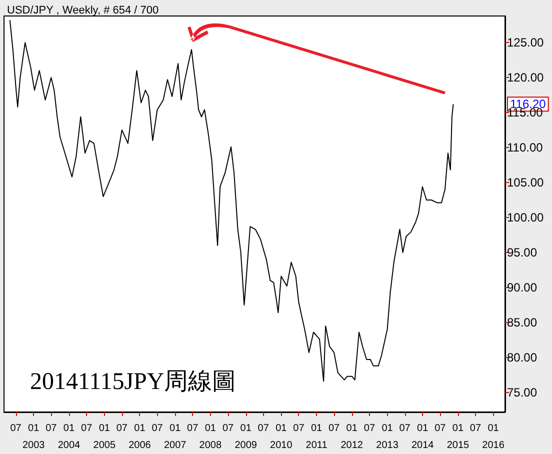 The height and width of the screenshot is (454, 552). Describe the element at coordinates (522, 392) in the screenshot. I see `y-tick-label: 75.00` at that location.